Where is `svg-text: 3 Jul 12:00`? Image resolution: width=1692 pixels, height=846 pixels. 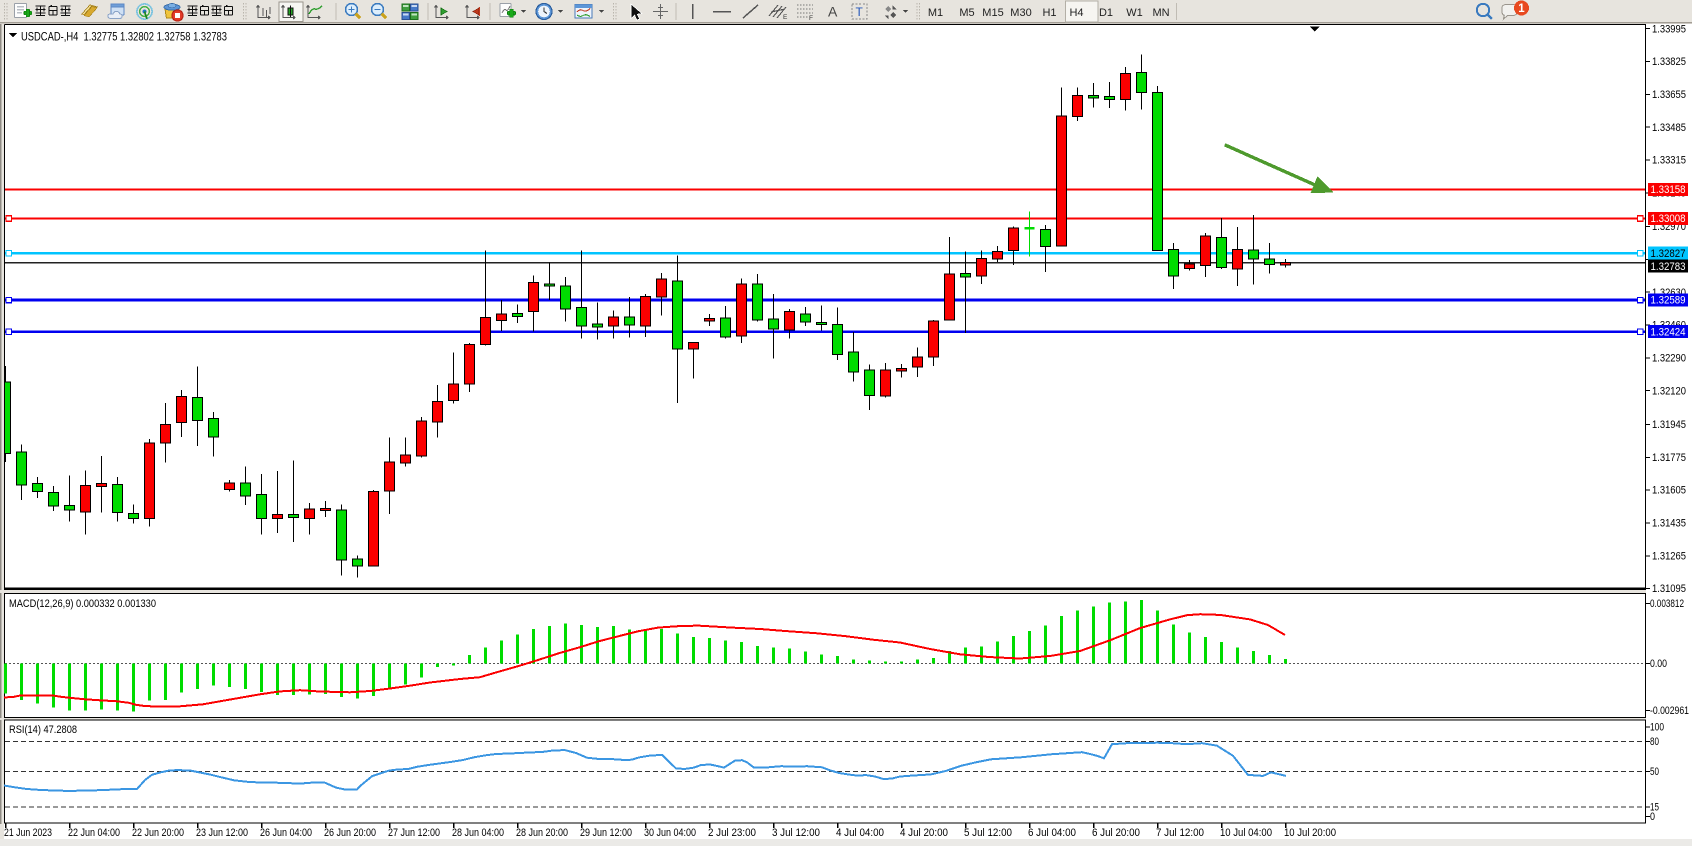
svg-text: 3 Jul 12:00 is located at coordinates (796, 833).